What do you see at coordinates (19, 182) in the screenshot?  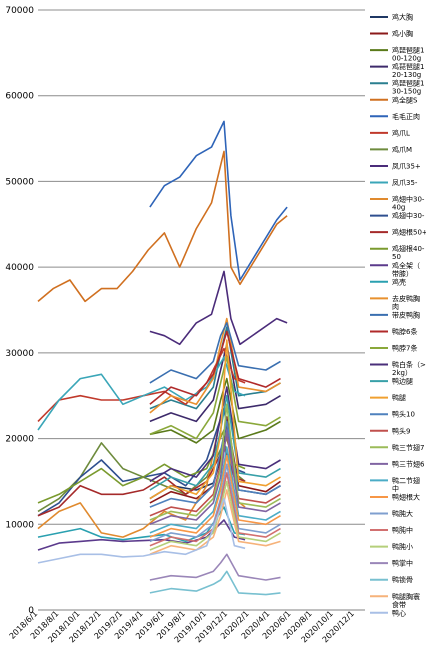 I see `y-tick-label: 50000` at bounding box center [19, 182].